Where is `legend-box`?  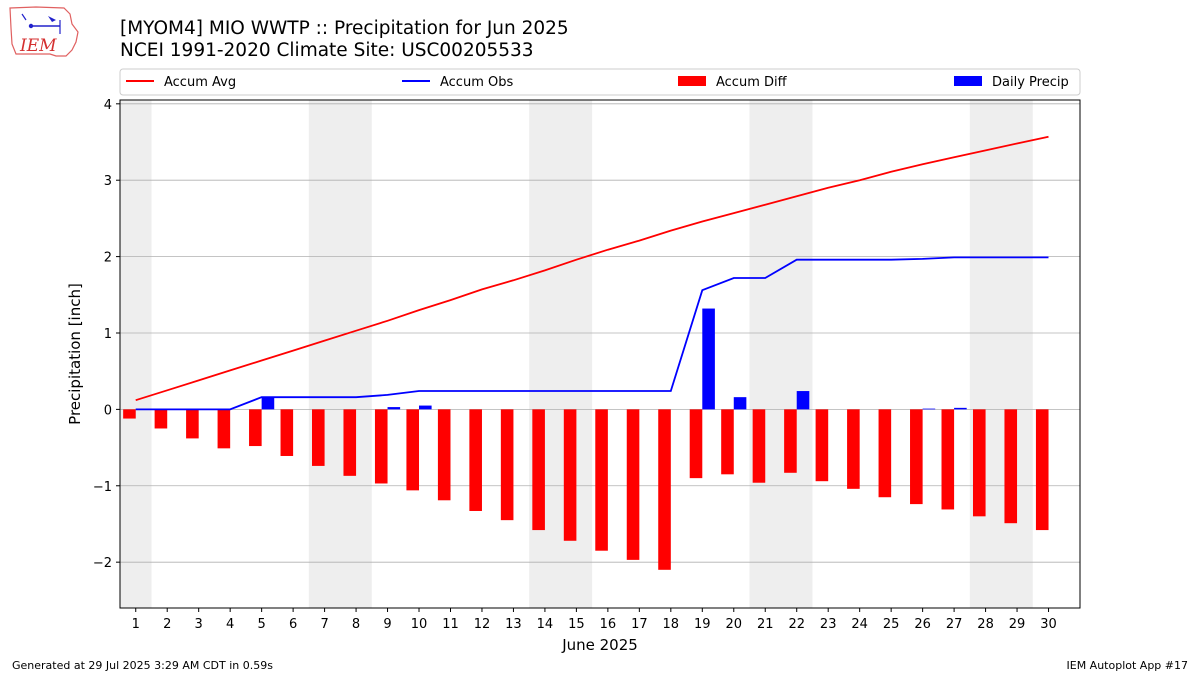
legend-box is located at coordinates (600, 82).